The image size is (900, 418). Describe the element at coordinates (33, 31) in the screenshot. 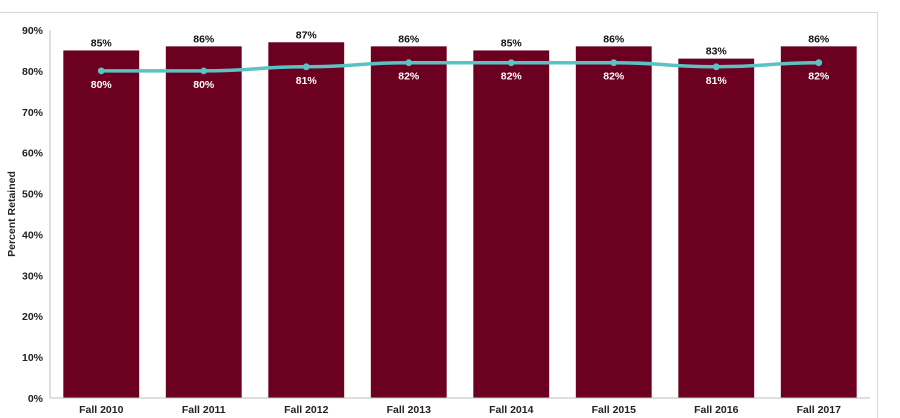

I see `y-tick-label: 90%` at that location.